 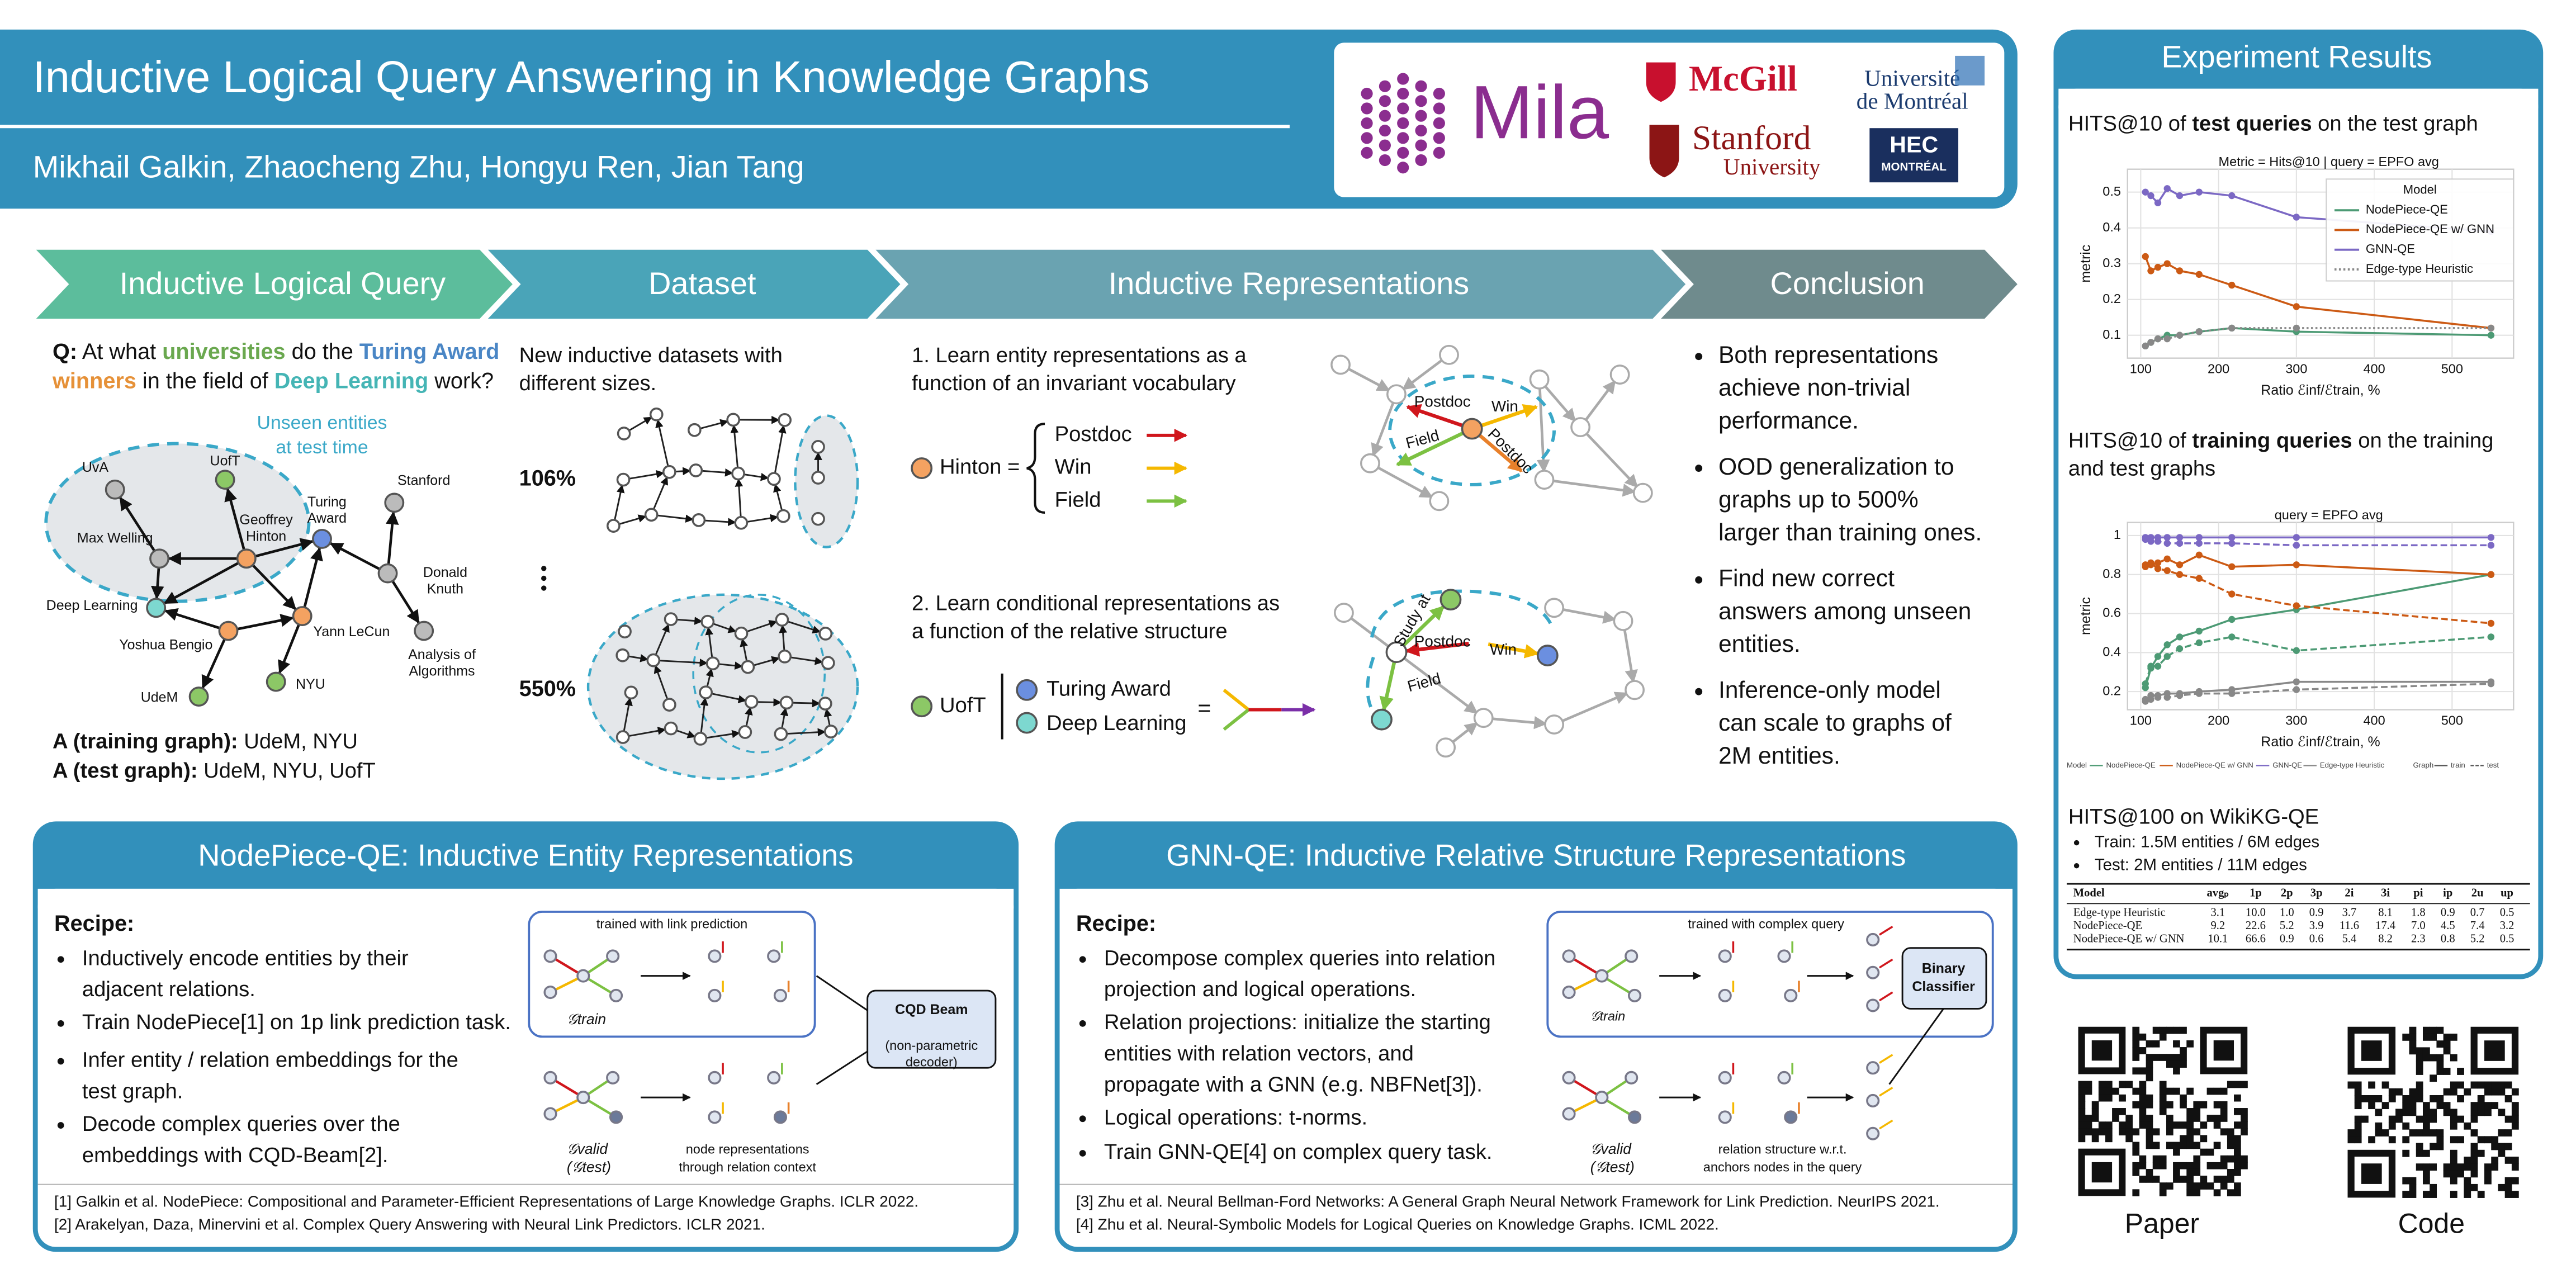 I want to click on x-tick-label: 500, so click(x=2452, y=720).